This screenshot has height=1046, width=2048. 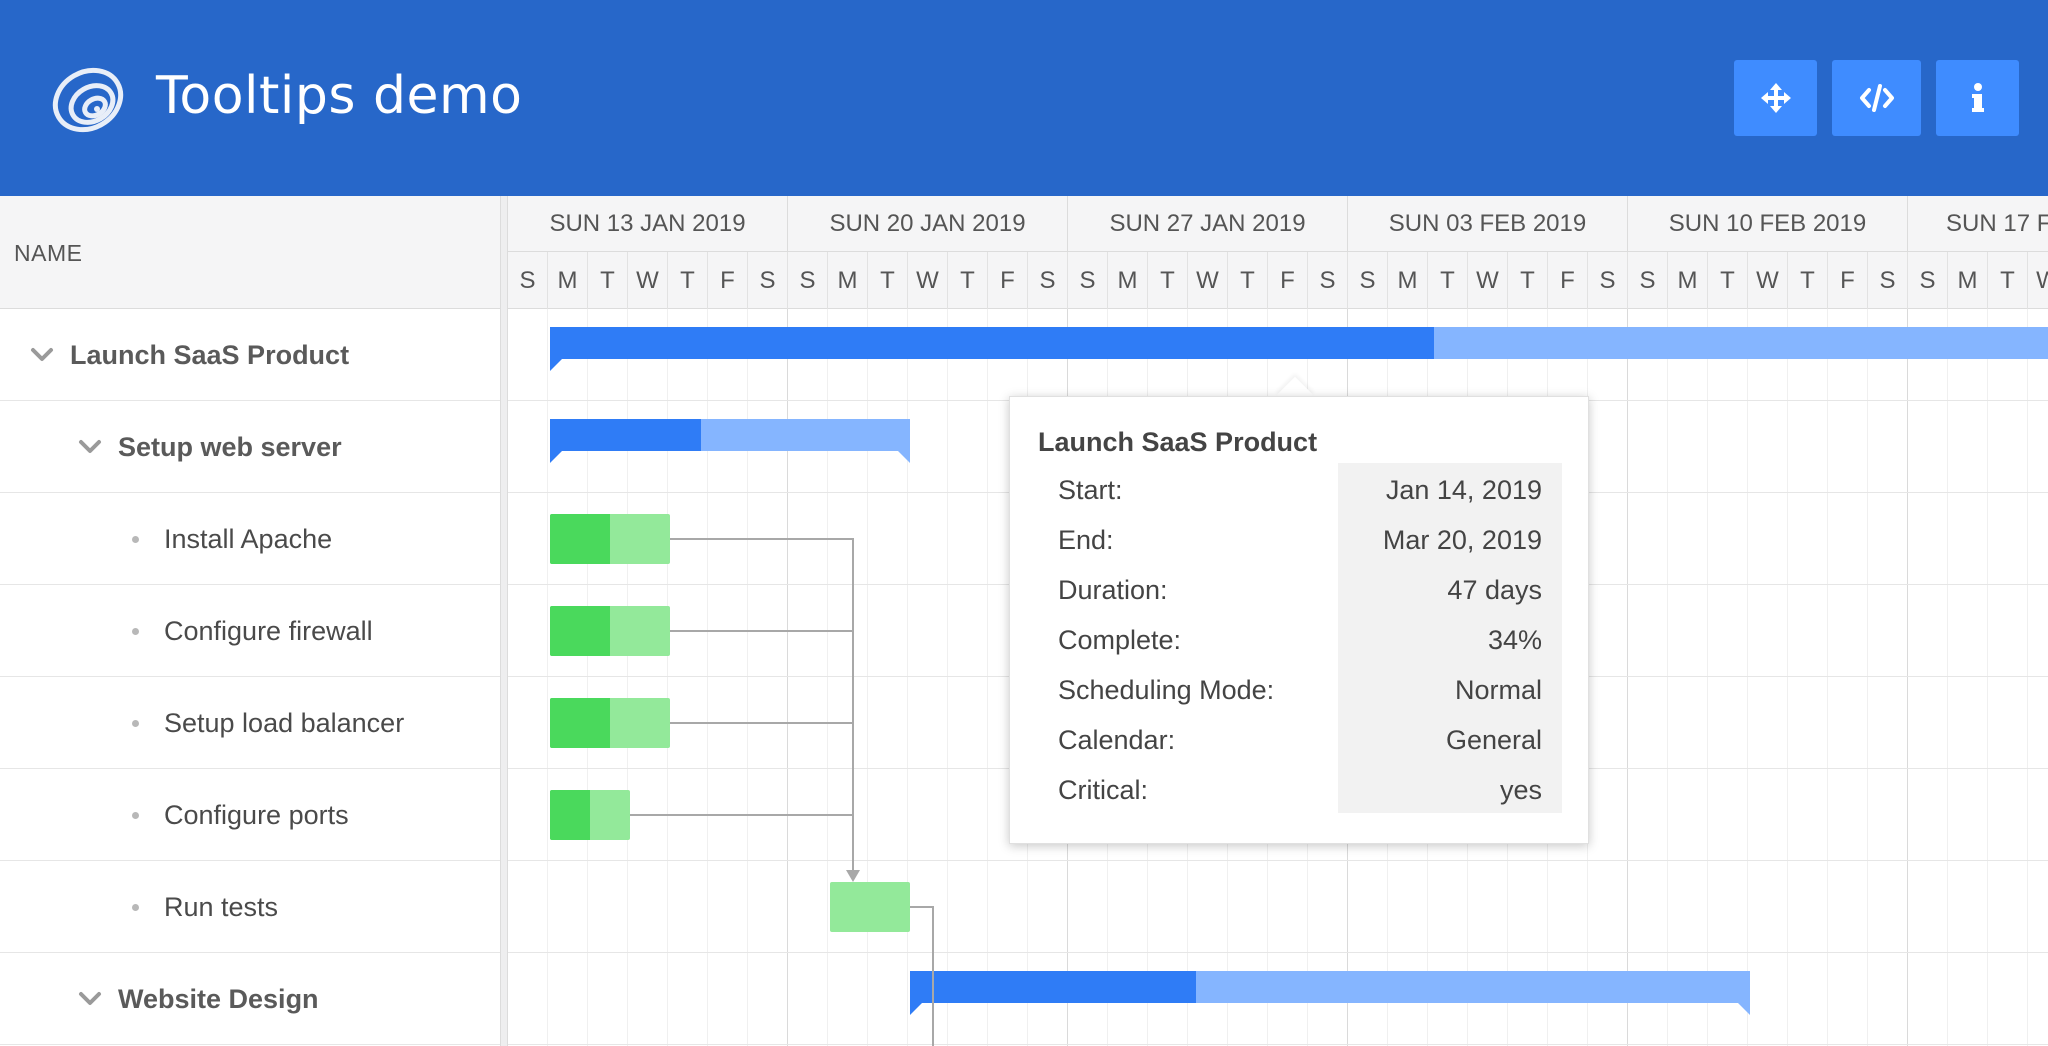 What do you see at coordinates (250, 447) in the screenshot?
I see `grid-row: Setup web server` at bounding box center [250, 447].